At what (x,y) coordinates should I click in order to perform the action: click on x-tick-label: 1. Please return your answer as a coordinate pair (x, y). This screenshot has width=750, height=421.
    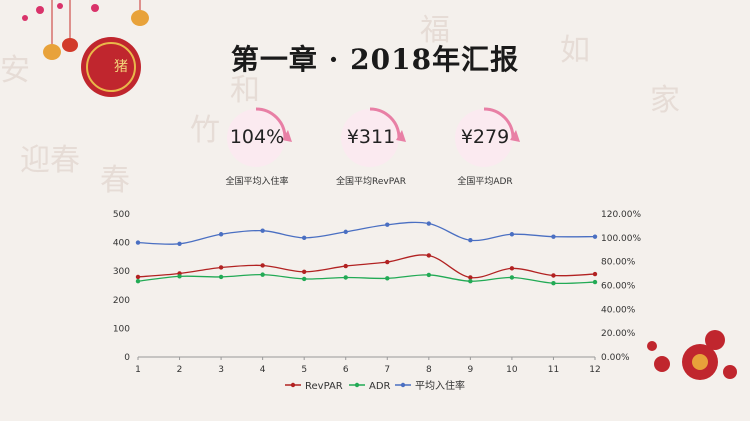
    Looking at the image, I should click on (138, 370).